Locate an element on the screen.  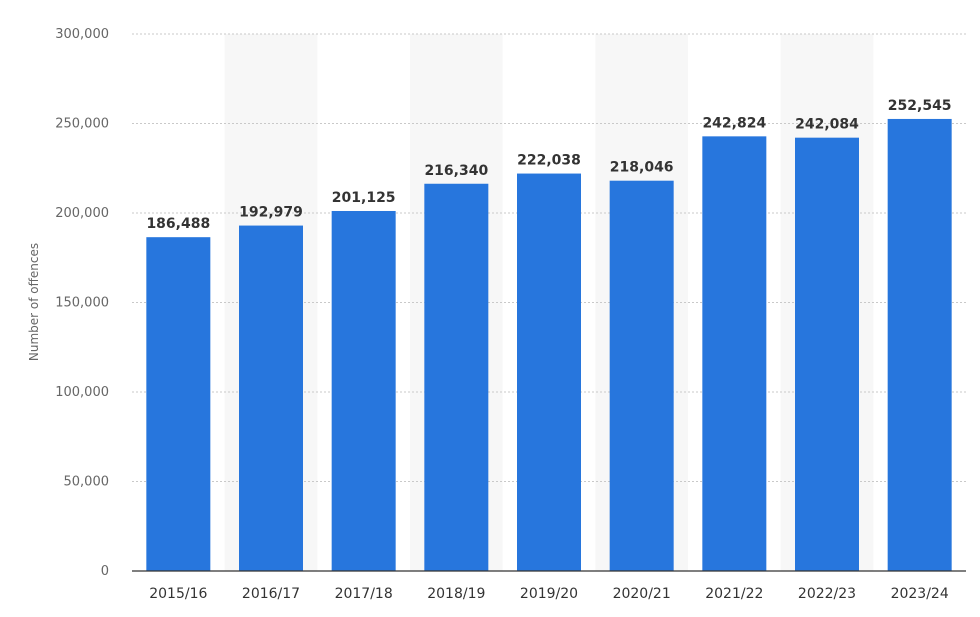
y-axis-title: Number of offences is located at coordinates (34, 302).